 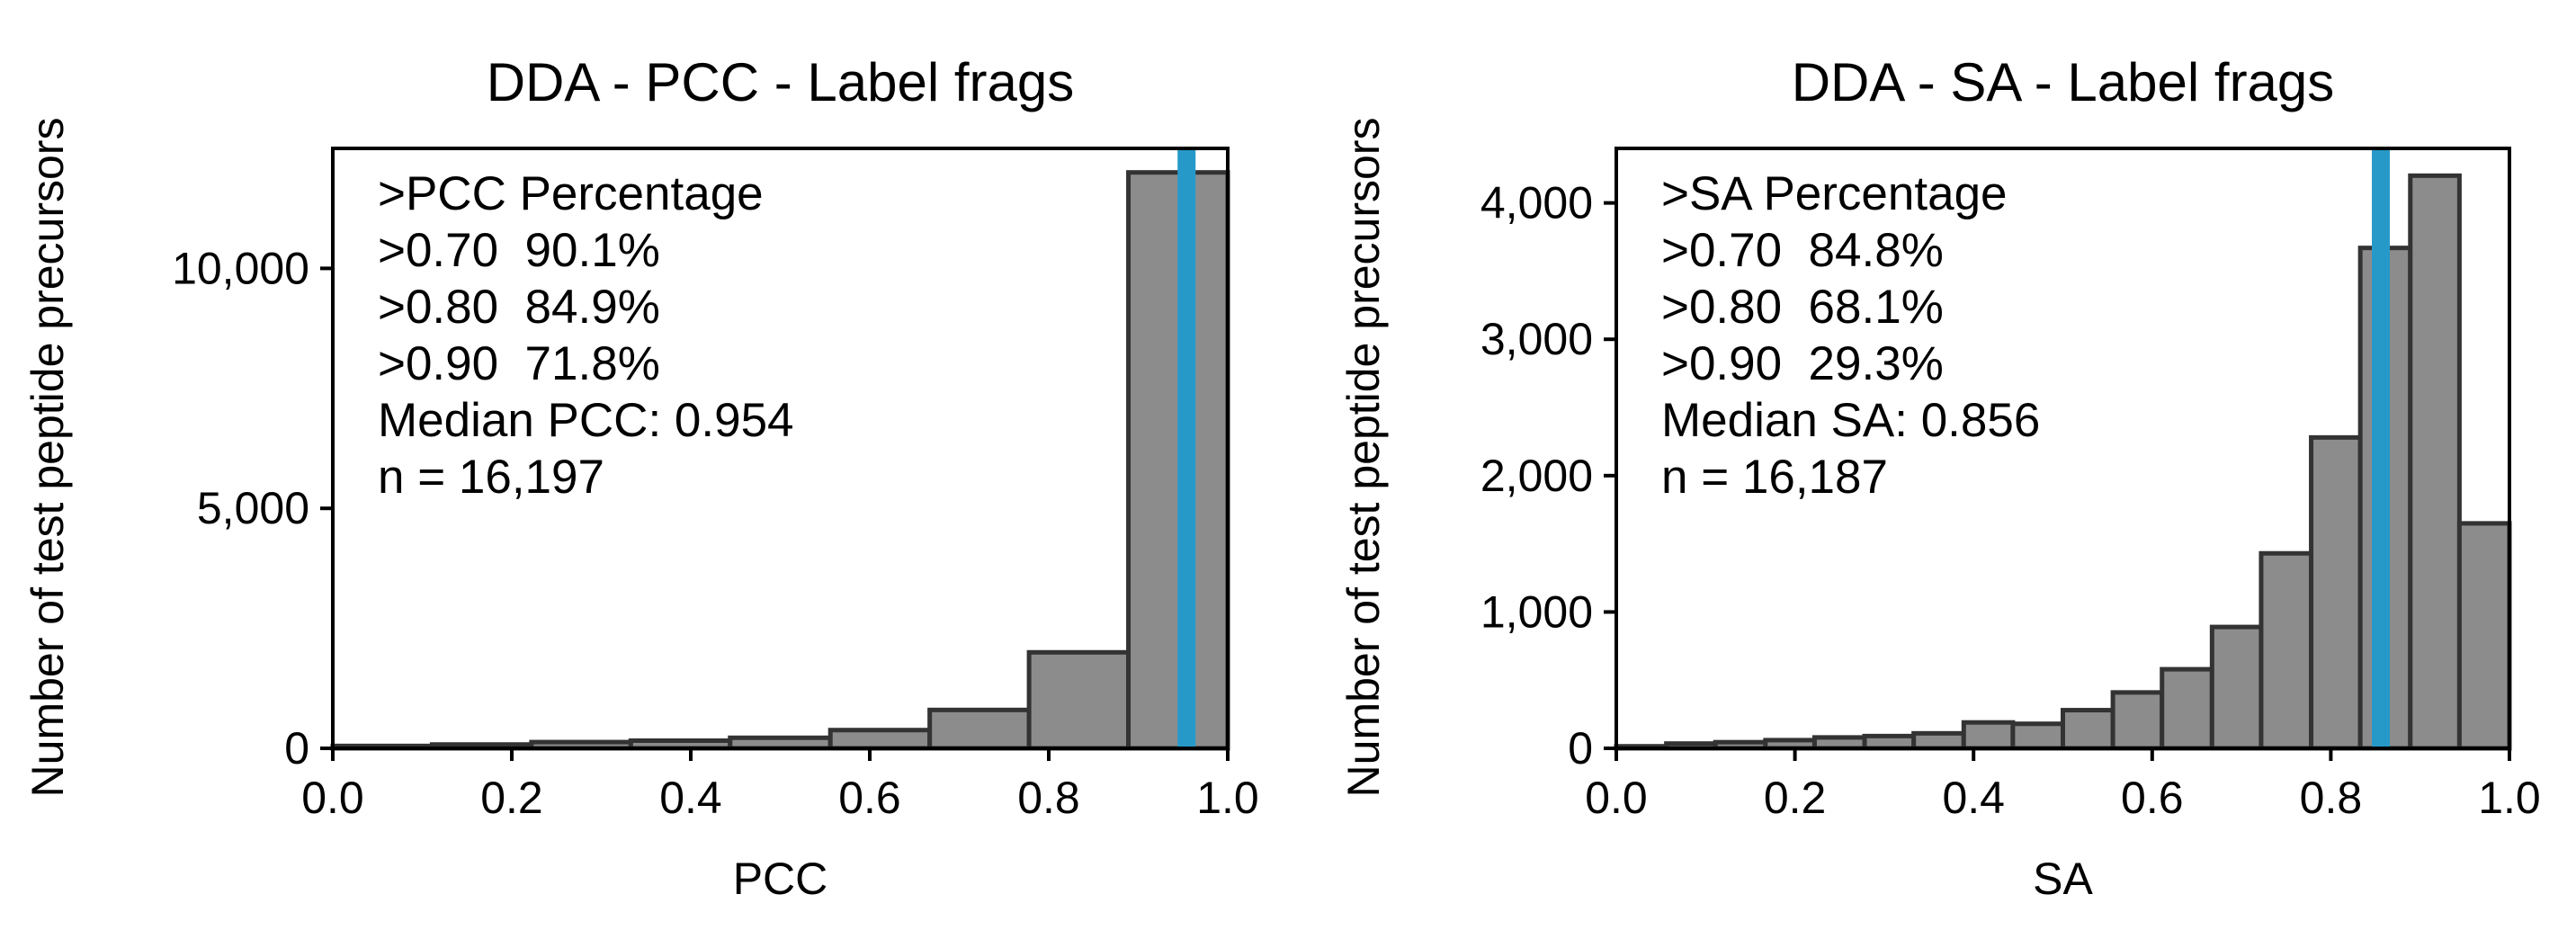 I want to click on annotation-line: n = 16,197, so click(x=491, y=478).